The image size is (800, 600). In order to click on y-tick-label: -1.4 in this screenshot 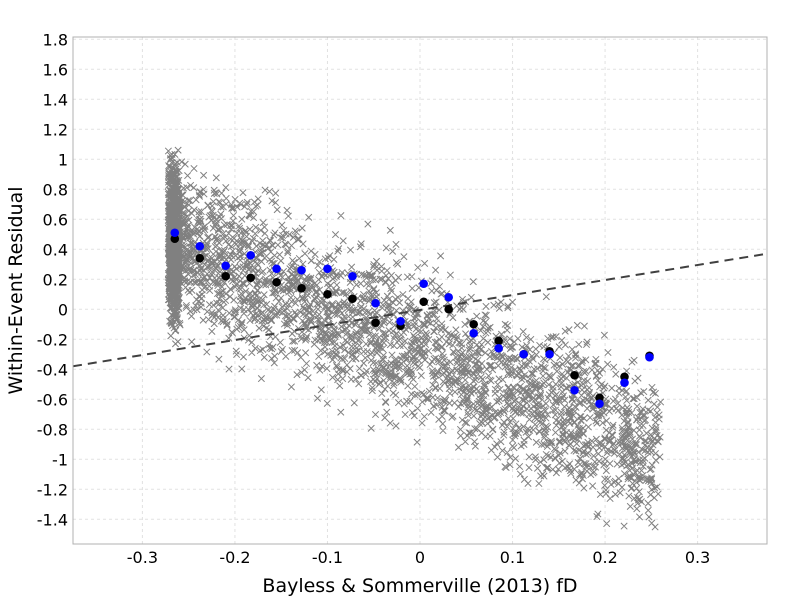, I will do `click(52, 519)`.